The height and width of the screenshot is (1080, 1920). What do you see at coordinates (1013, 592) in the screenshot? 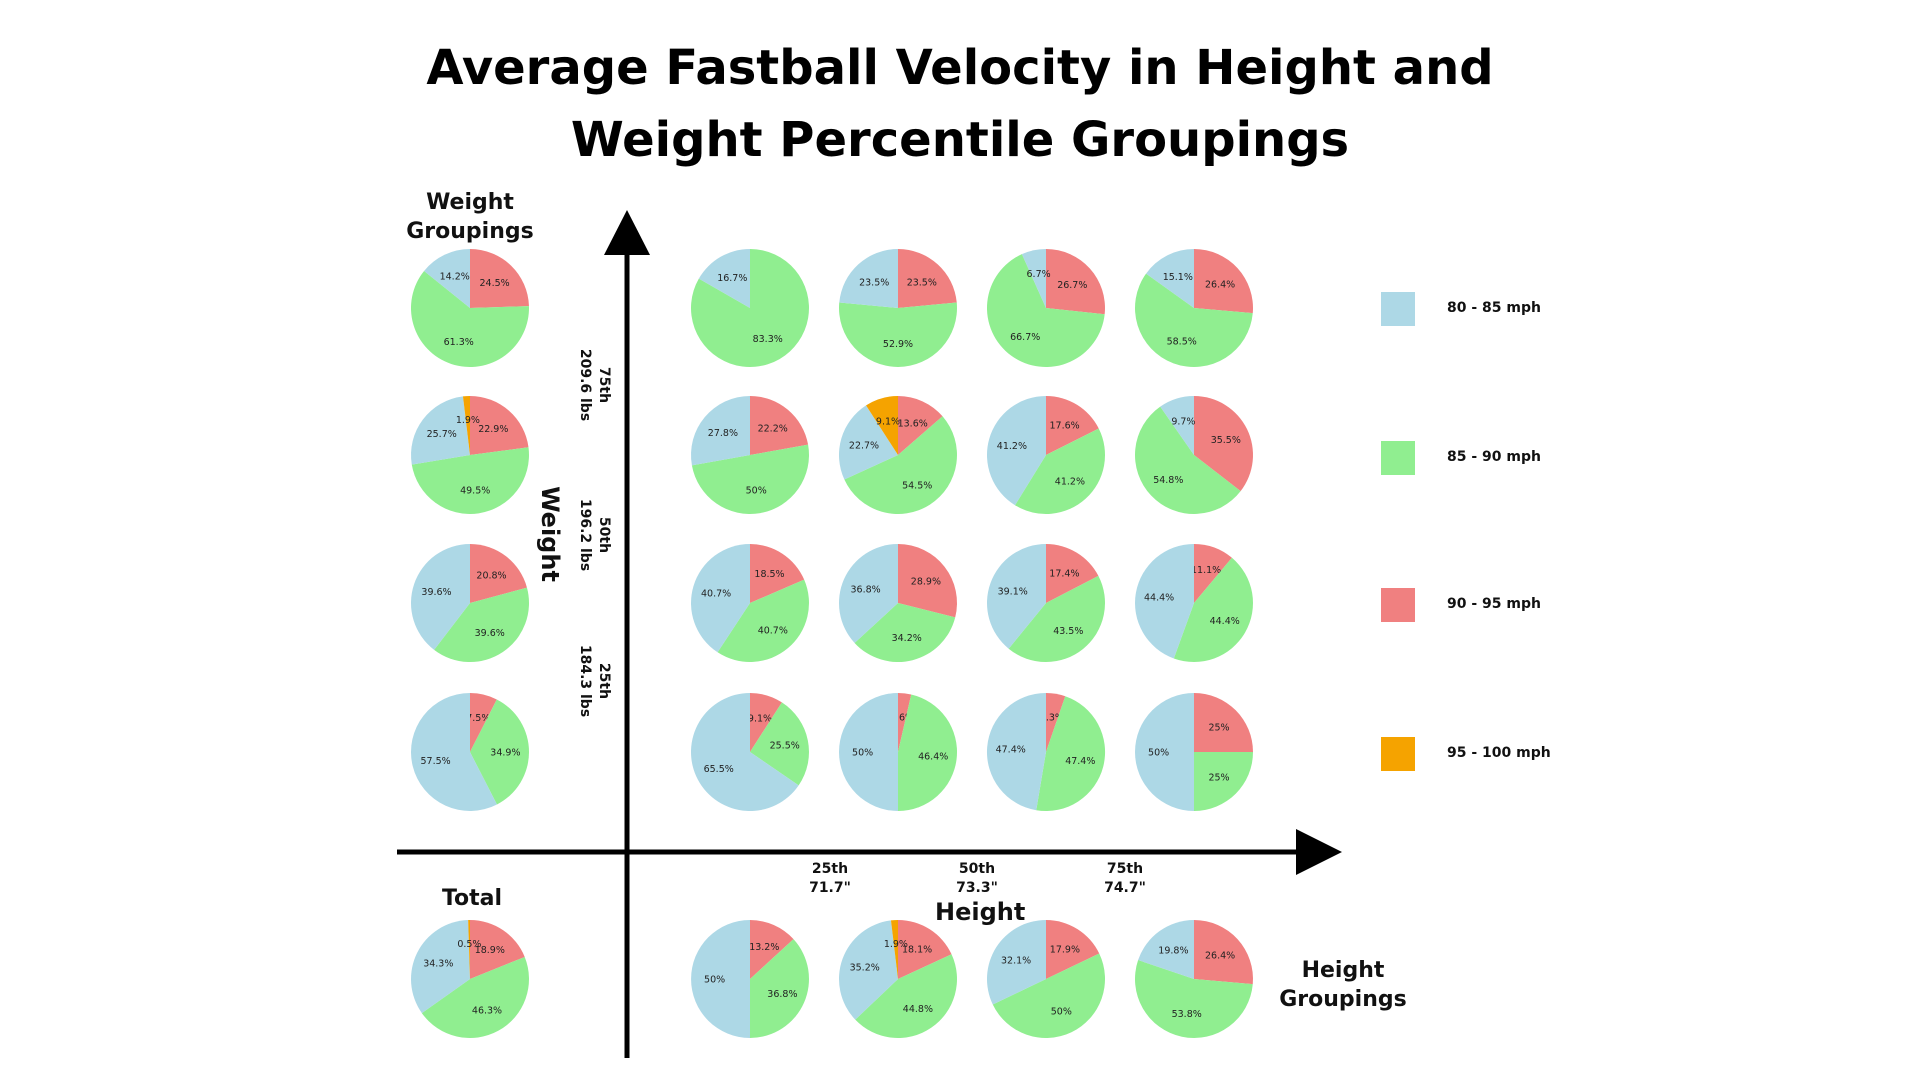
I see `pie-w25-h50-label-80-85: 39.1%` at bounding box center [1013, 592].